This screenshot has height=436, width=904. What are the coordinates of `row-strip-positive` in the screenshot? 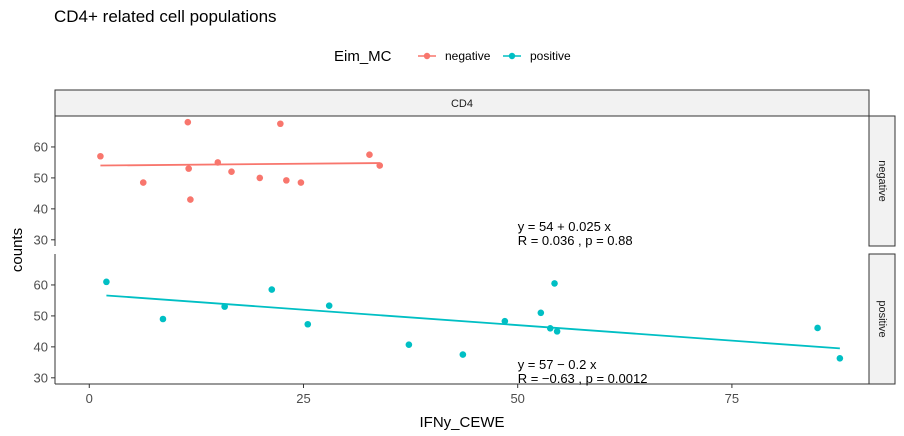 It's located at (882, 319).